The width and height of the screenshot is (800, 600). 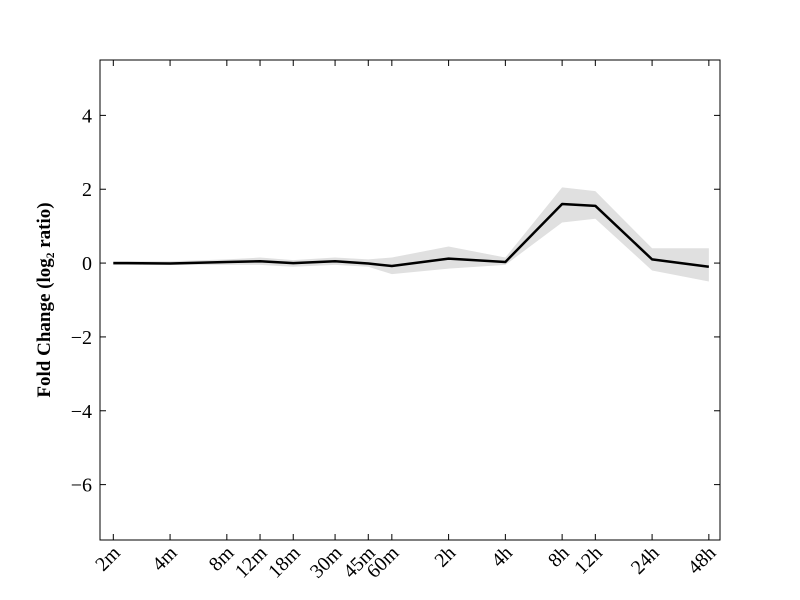 What do you see at coordinates (588, 560) in the screenshot?
I see `x-tick-label: 12h` at bounding box center [588, 560].